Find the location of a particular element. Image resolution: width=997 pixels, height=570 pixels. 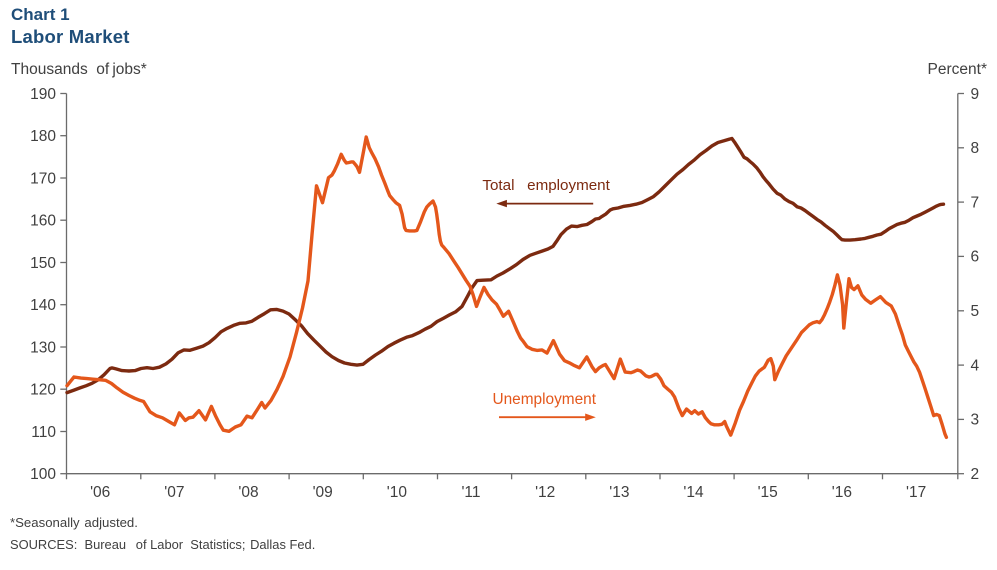

svg-text: '09 is located at coordinates (323, 492).